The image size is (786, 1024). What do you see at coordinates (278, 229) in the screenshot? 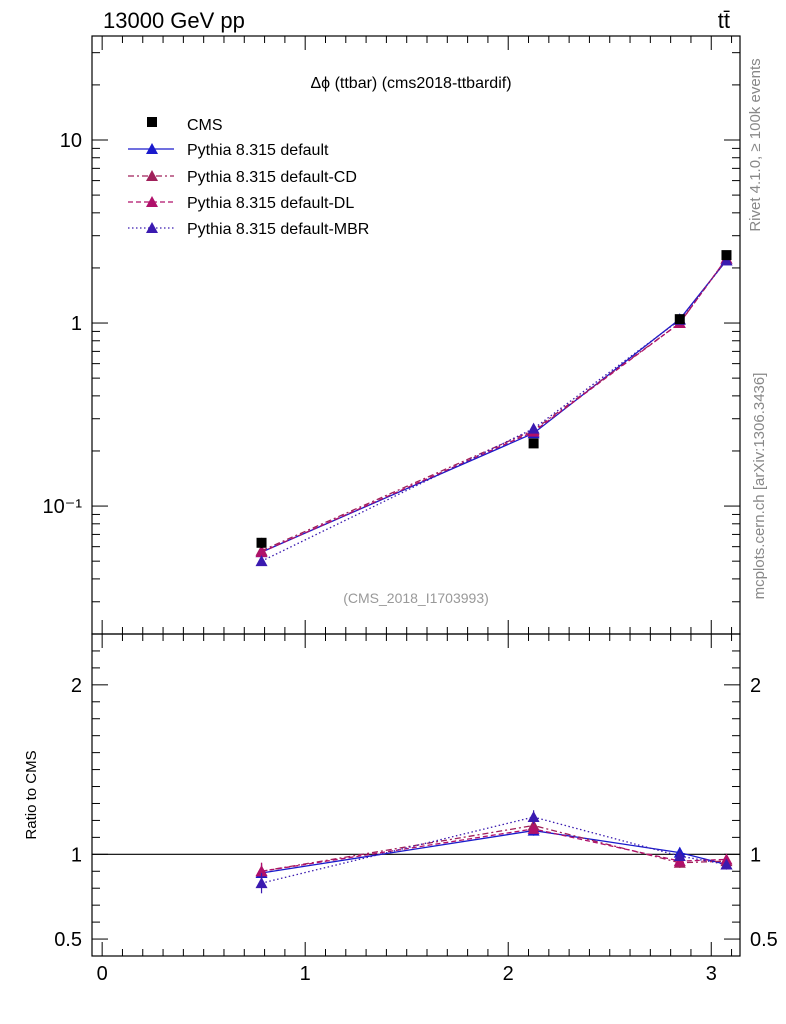
I see `legend-label-default-mbr: Pythia 8.315 default-MBR` at bounding box center [278, 229].